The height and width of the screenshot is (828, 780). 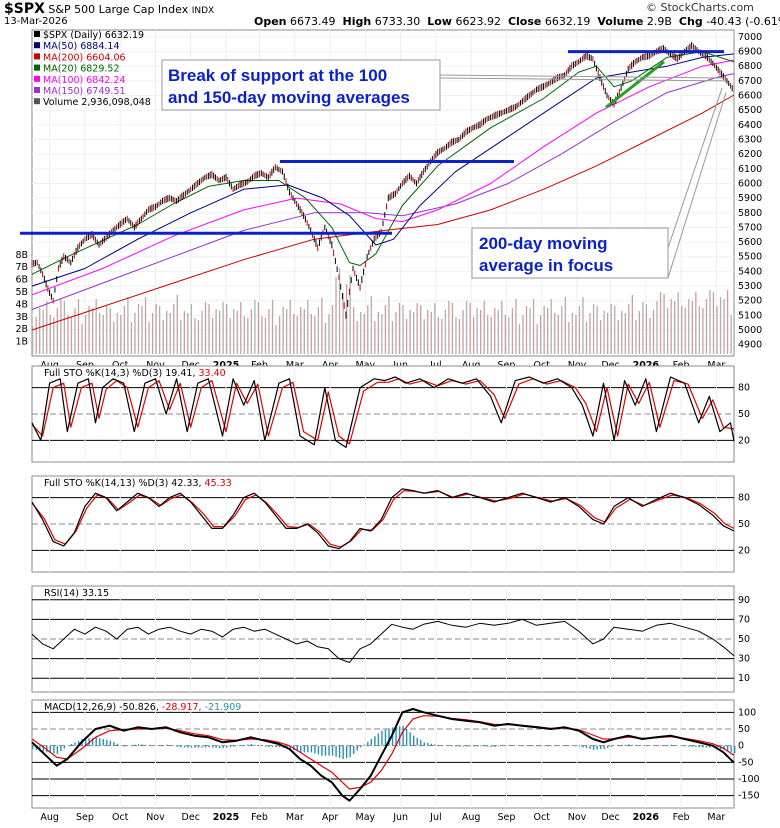 What do you see at coordinates (750, 169) in the screenshot?
I see `price-y-tick-label: 6100` at bounding box center [750, 169].